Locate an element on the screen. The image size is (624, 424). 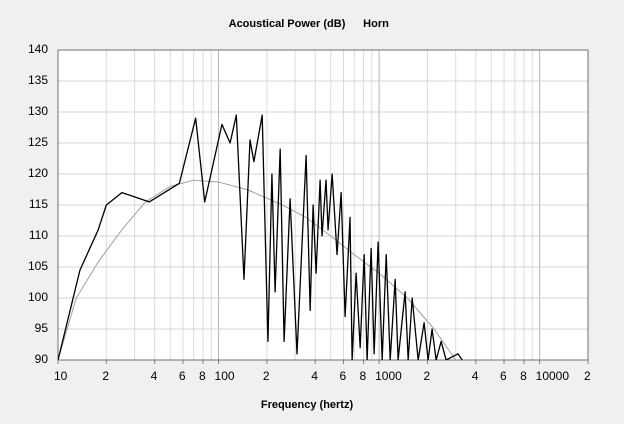
y-tick-label: 95 is located at coordinates (42, 328).